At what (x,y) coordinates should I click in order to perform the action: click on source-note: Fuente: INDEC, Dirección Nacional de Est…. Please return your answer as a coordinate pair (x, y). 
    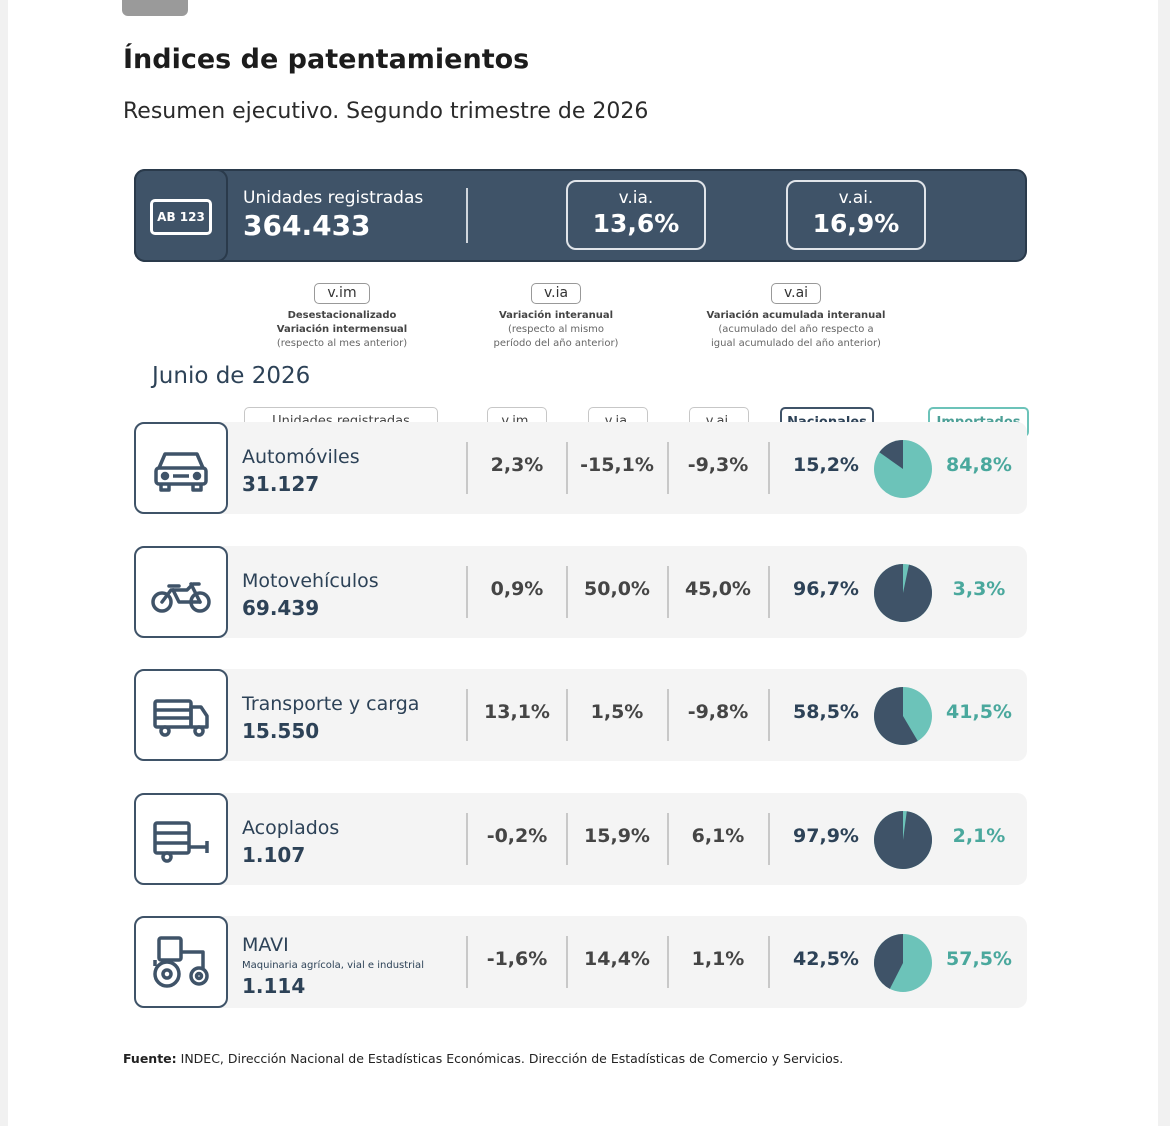
    Looking at the image, I should click on (483, 1058).